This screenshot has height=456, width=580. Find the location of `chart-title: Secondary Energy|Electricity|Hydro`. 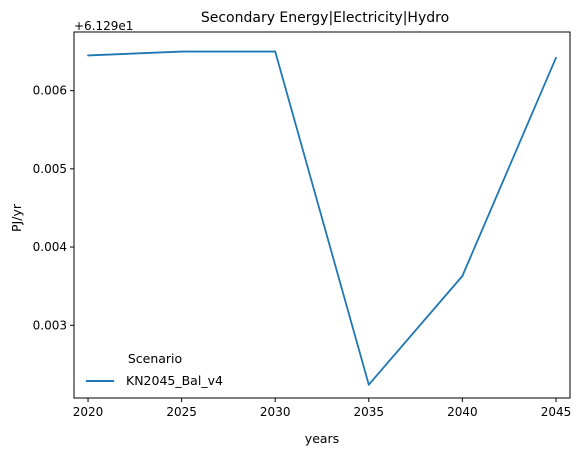

chart-title: Secondary Energy|Electricity|Hydro is located at coordinates (325, 18).